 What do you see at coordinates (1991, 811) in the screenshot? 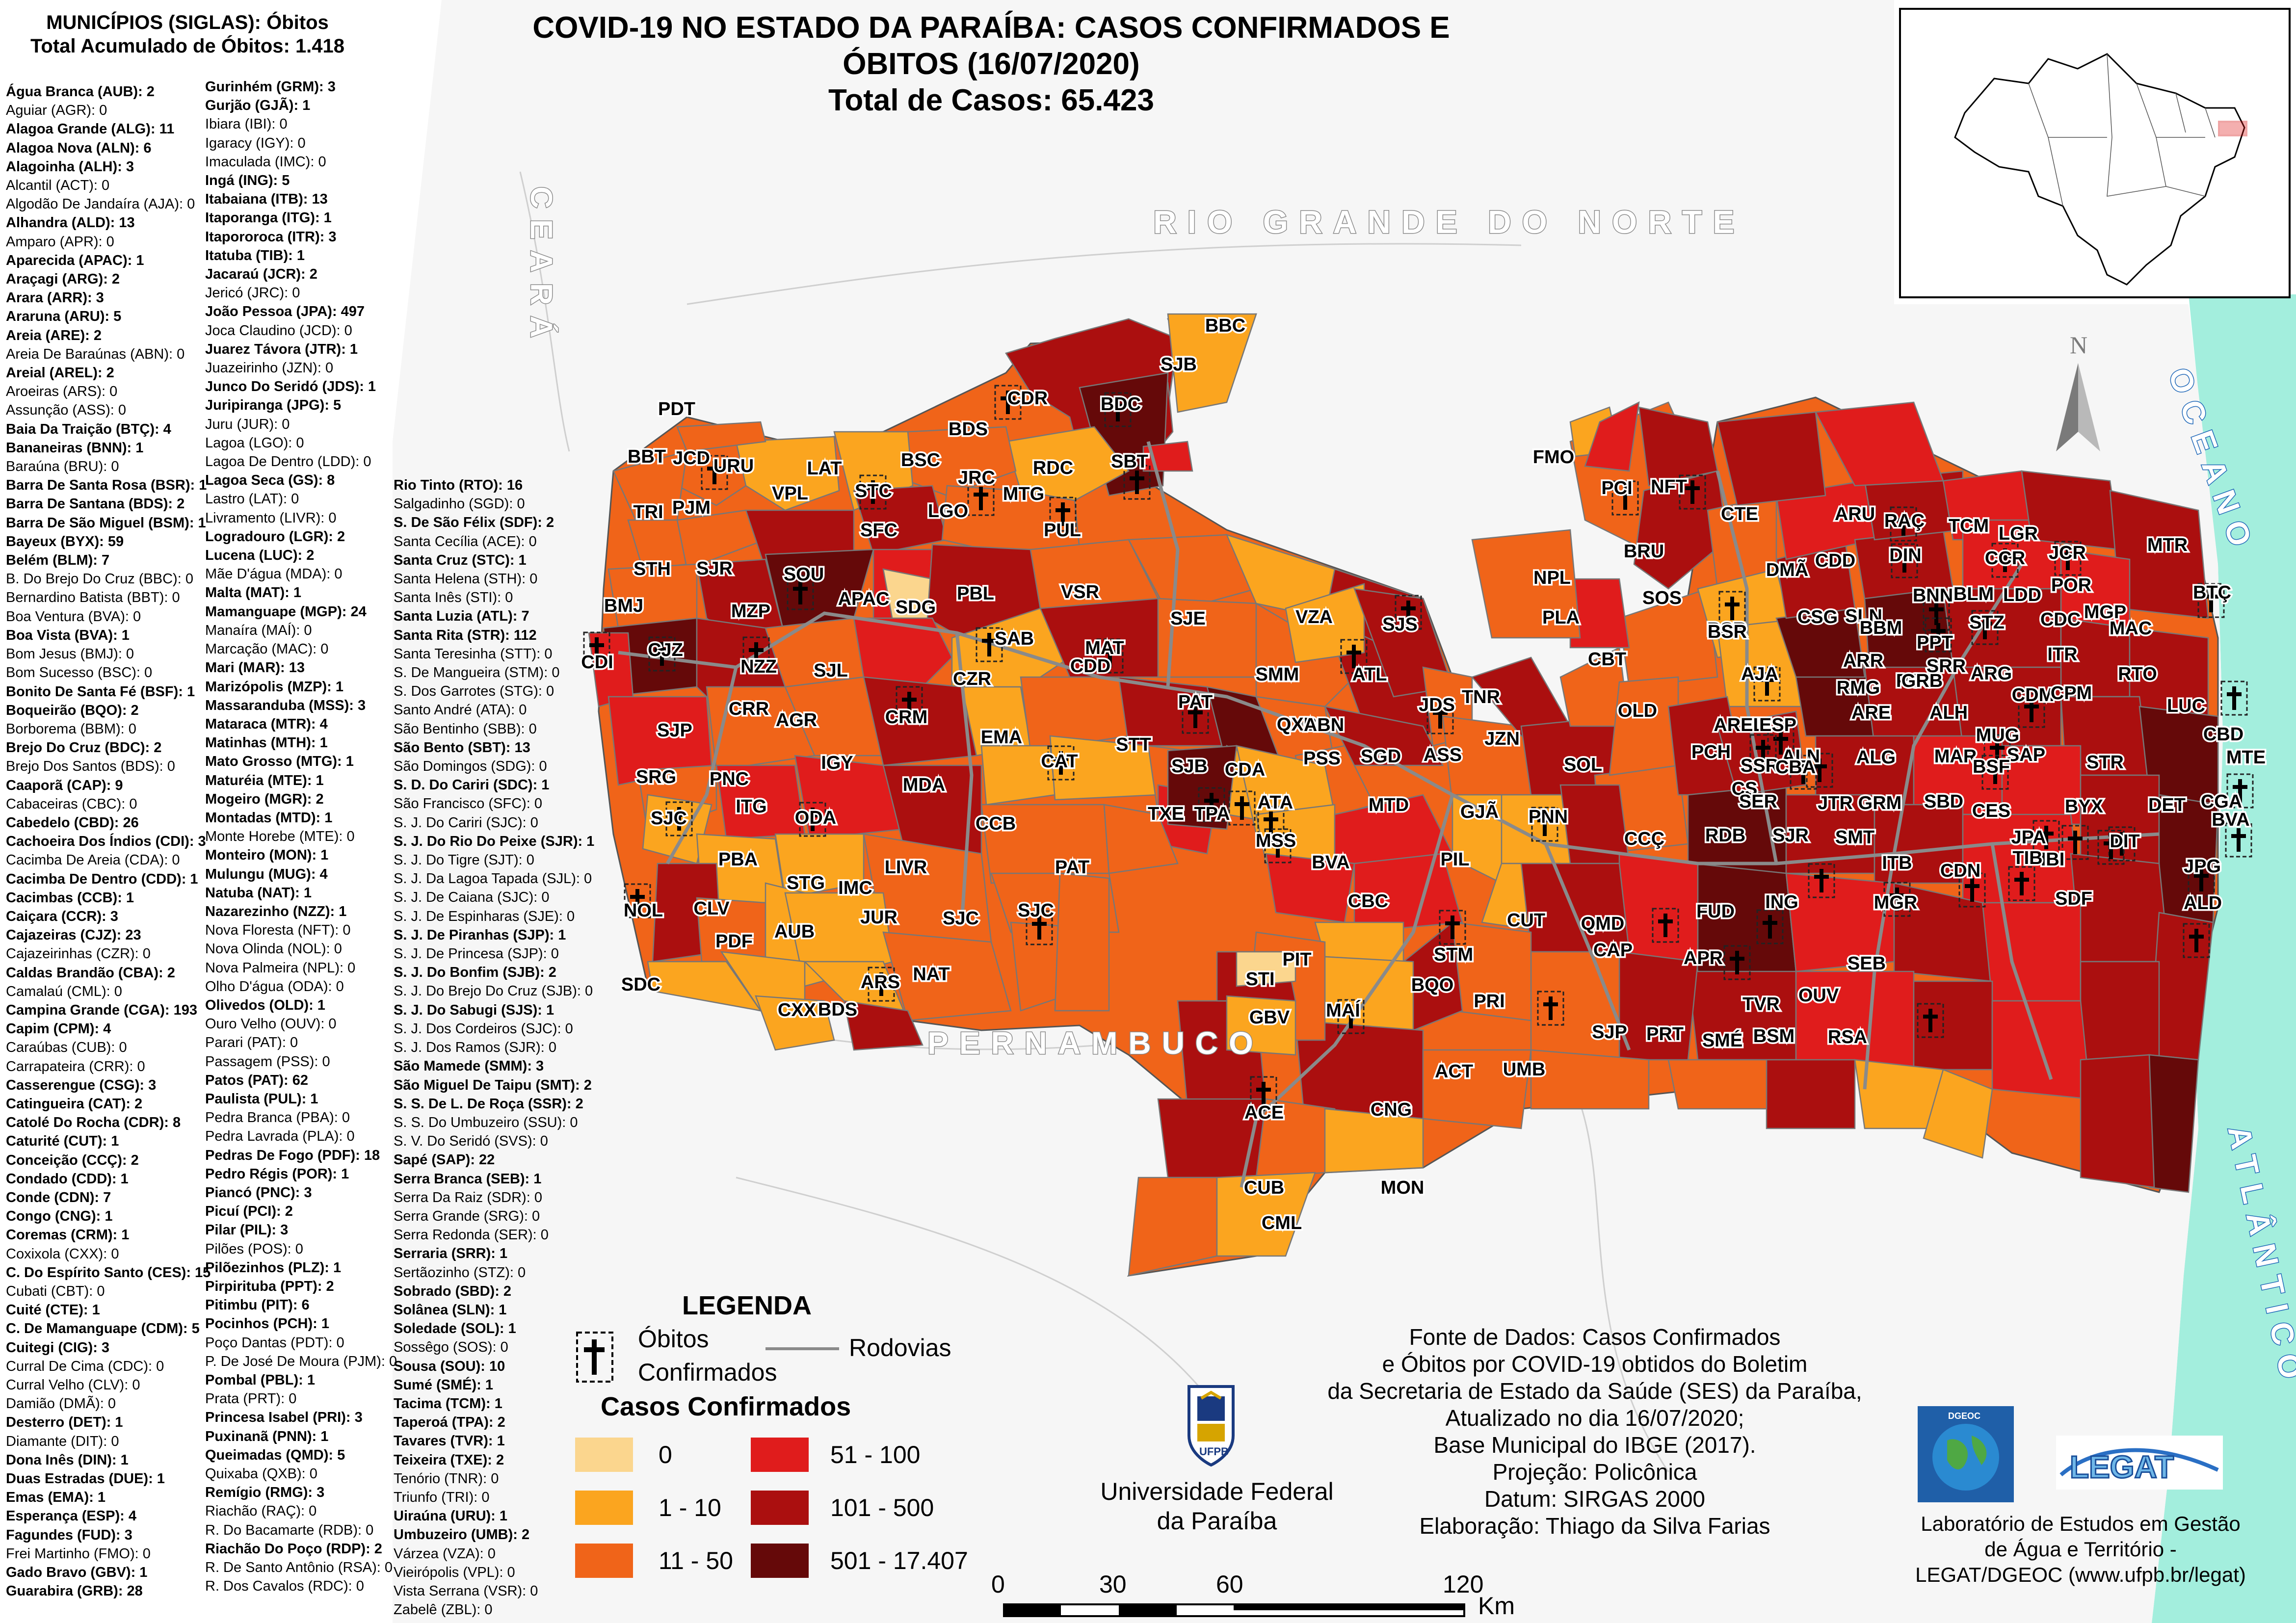
I see `municipality-label: CES` at bounding box center [1991, 811].